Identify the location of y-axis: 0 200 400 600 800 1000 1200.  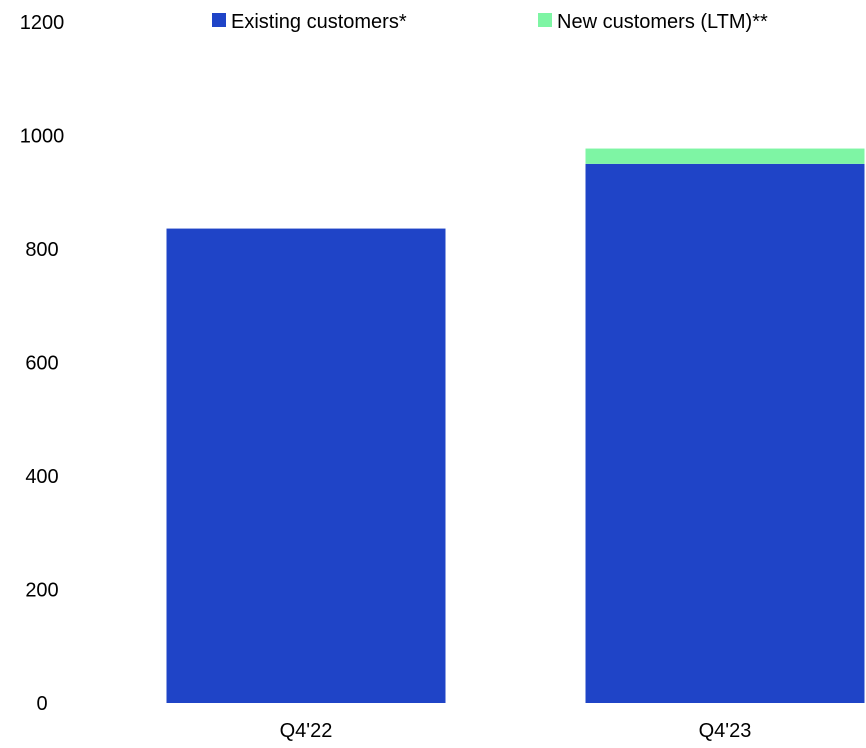
(42, 363).